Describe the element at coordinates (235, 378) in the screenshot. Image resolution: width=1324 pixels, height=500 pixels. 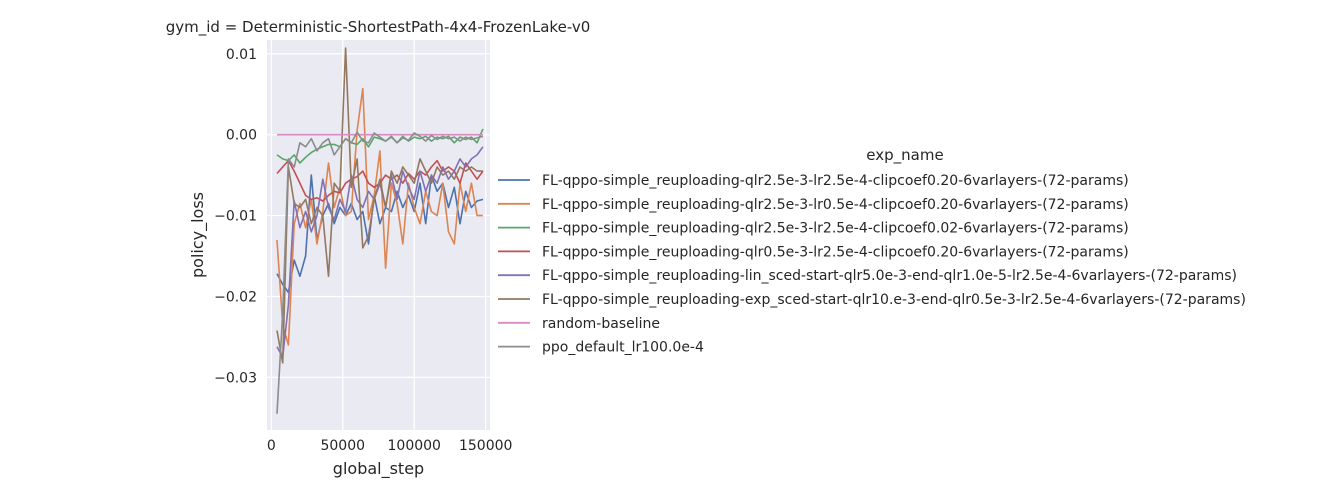
I see `y-tick-label: −0.03` at that location.